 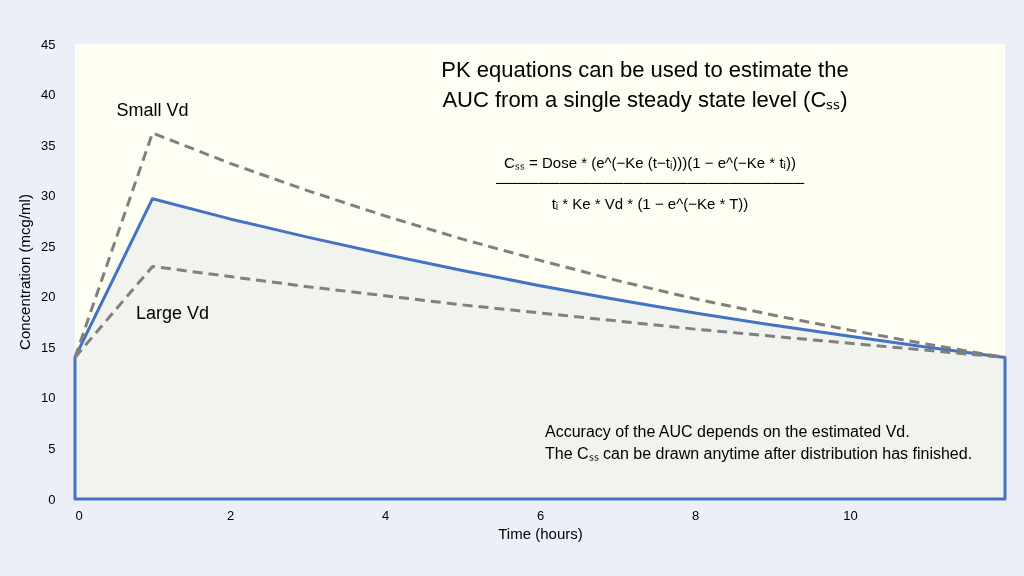 What do you see at coordinates (48, 44) in the screenshot?
I see `y-tick-label: 45` at bounding box center [48, 44].